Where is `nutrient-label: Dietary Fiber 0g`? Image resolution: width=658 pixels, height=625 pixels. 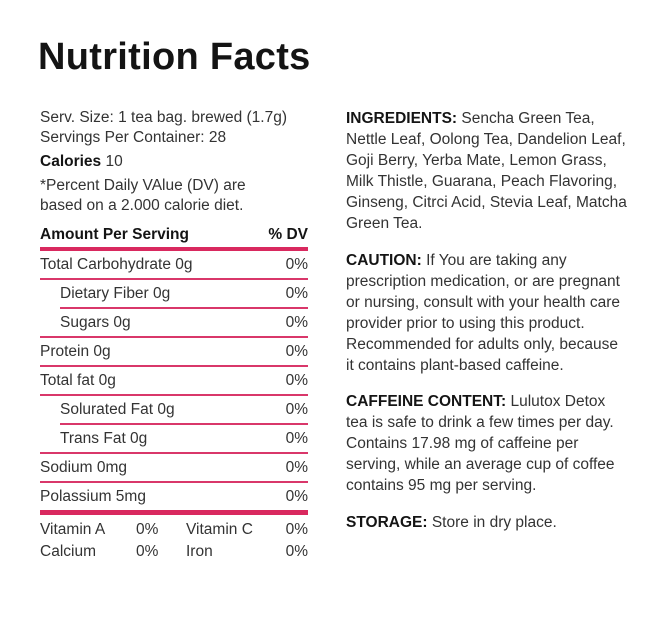 nutrient-label: Dietary Fiber 0g is located at coordinates (115, 293).